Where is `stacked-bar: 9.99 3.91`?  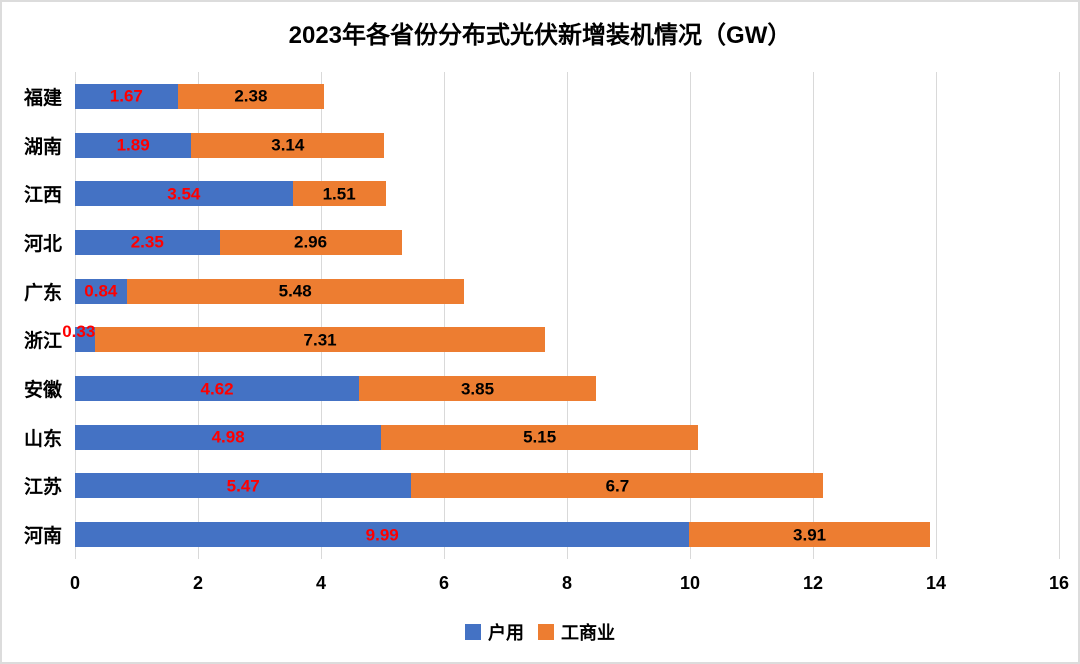
stacked-bar: 9.99 3.91 is located at coordinates (502, 535).